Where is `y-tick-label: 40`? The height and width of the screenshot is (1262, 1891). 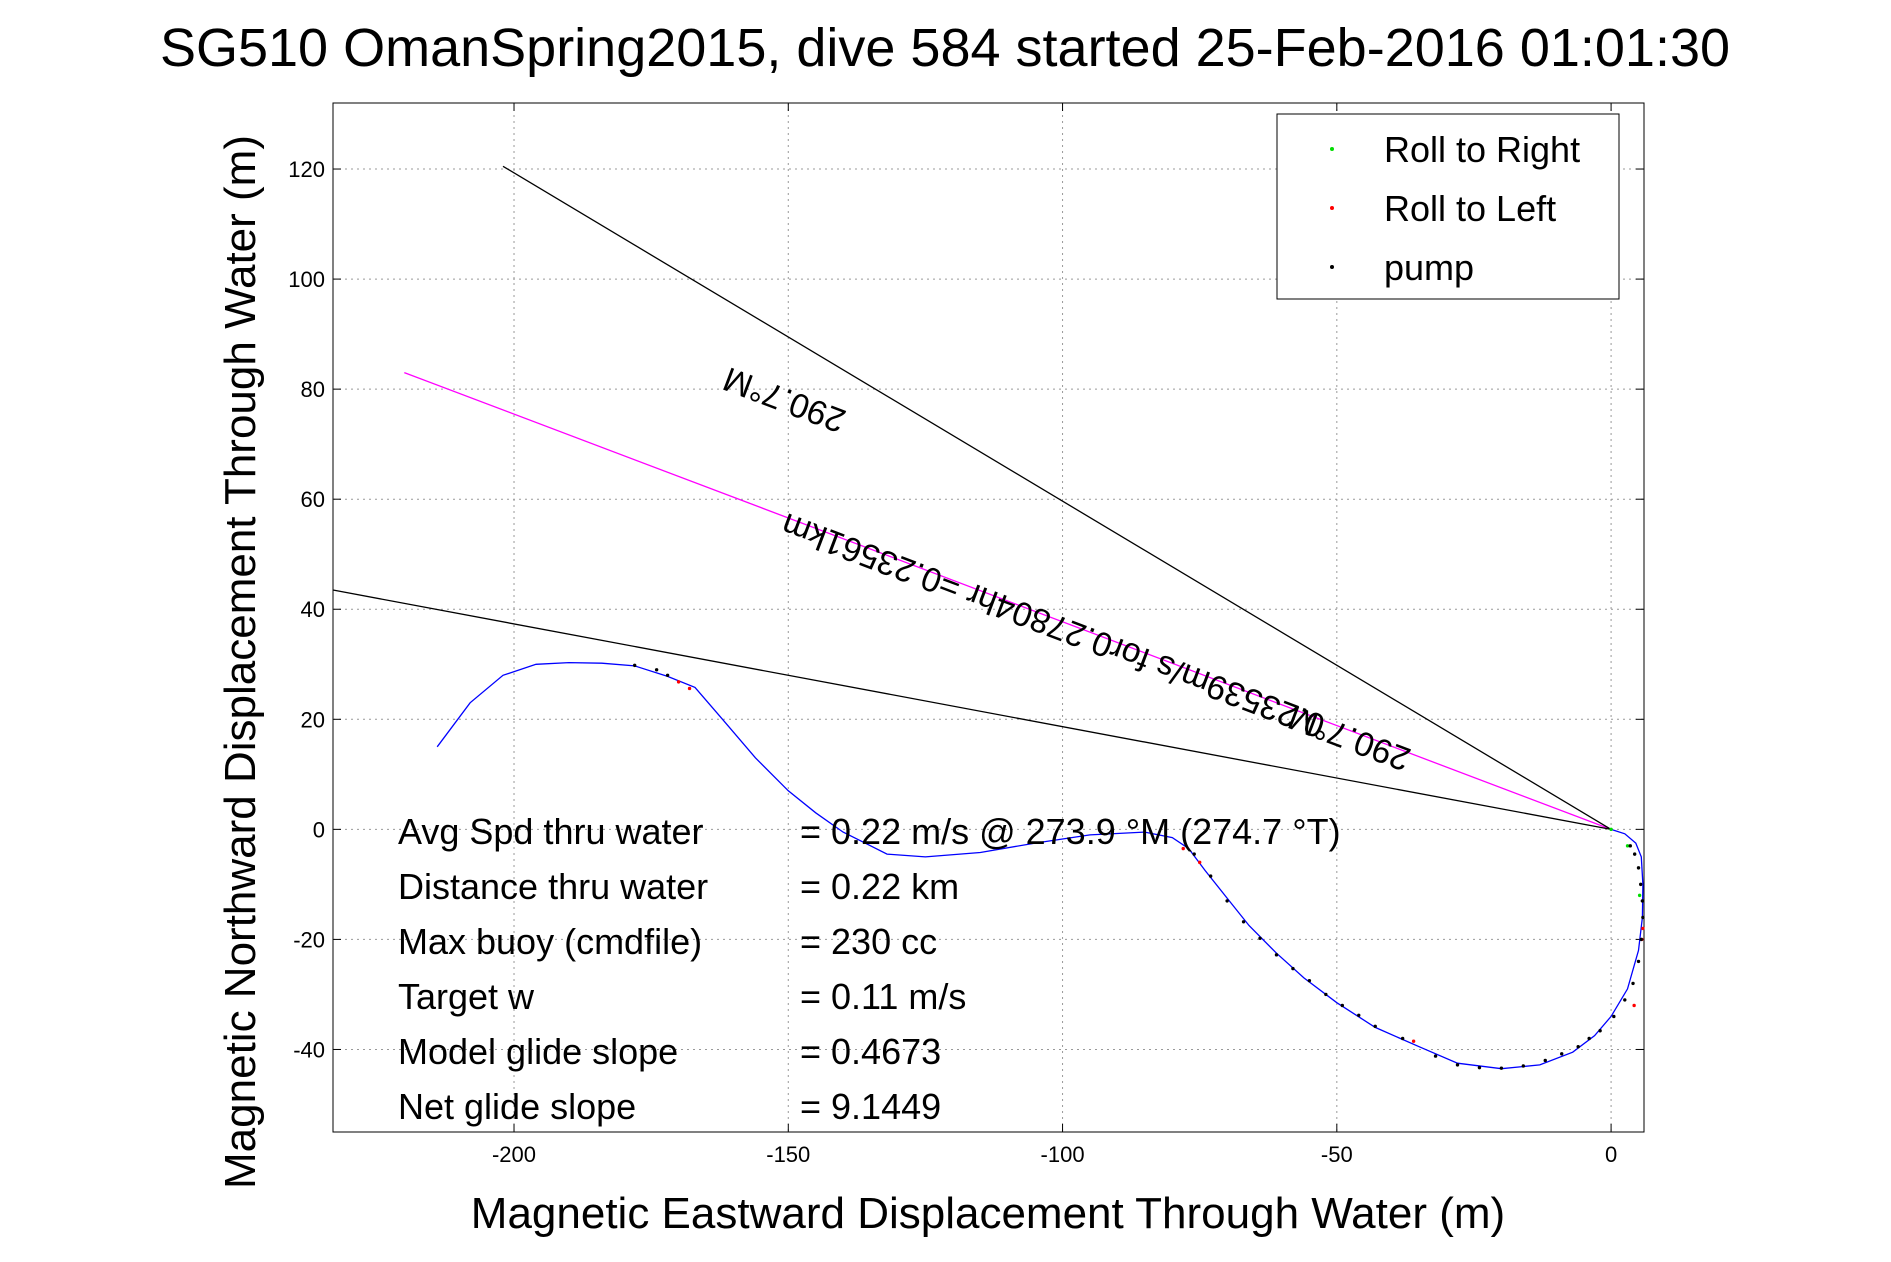 y-tick-label: 40 is located at coordinates (313, 609).